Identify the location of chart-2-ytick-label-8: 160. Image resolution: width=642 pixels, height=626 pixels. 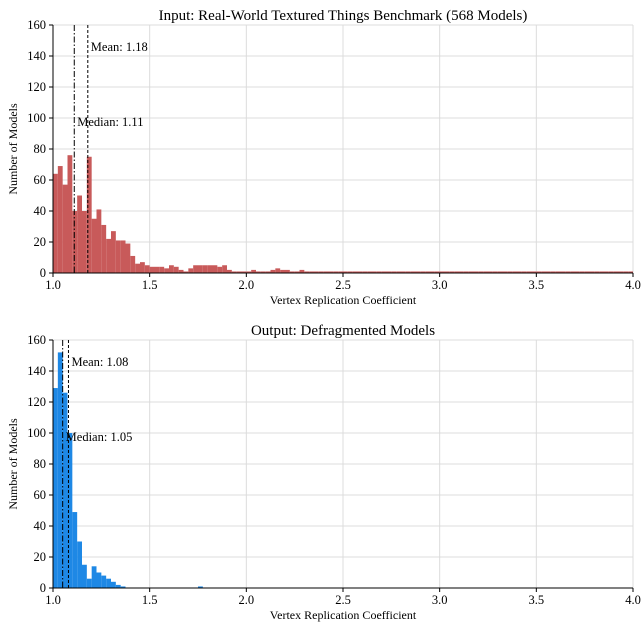
(36, 340).